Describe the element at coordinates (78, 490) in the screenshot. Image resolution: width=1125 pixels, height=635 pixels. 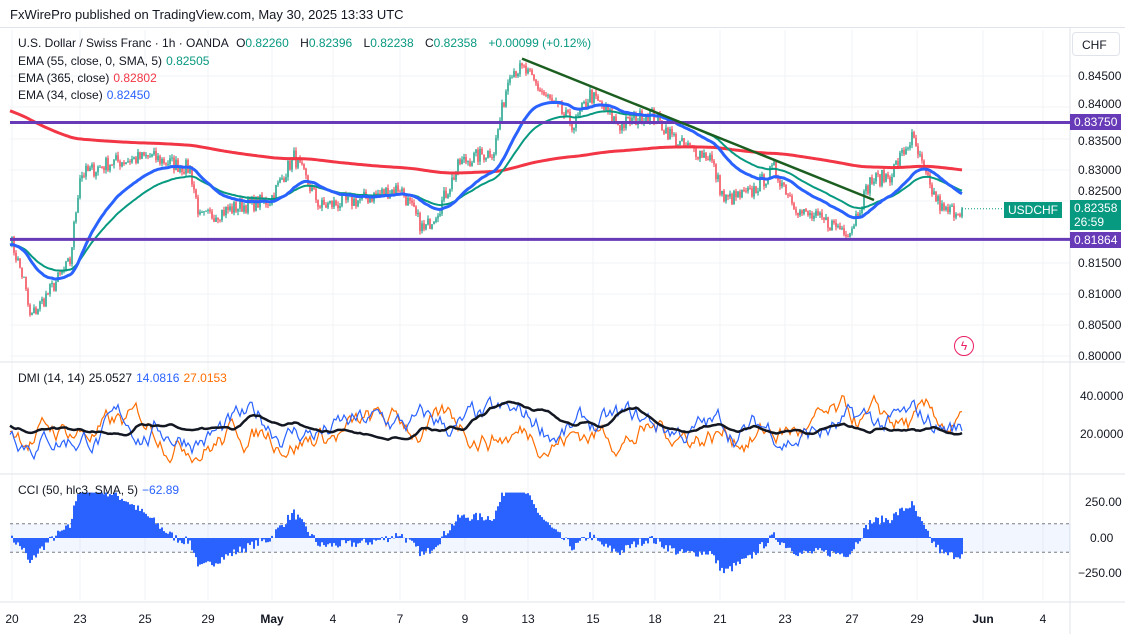
I see `cci-label: CCI (50, hlc3, SMA, 5)` at that location.